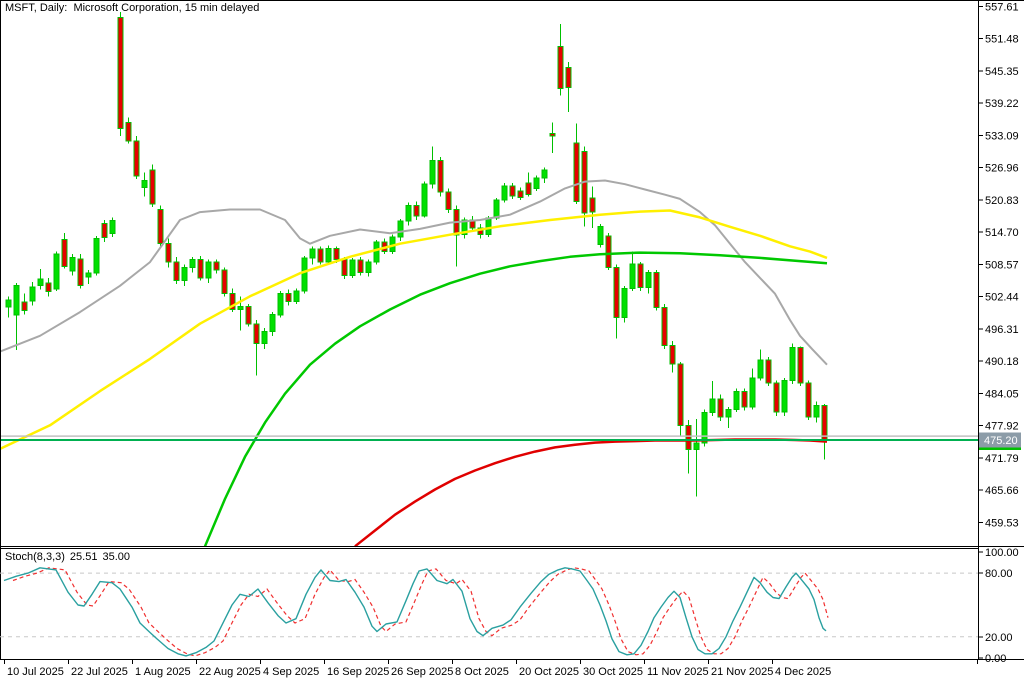  Describe the element at coordinates (1002, 491) in the screenshot. I see `price-tick-label: 465.66` at that location.